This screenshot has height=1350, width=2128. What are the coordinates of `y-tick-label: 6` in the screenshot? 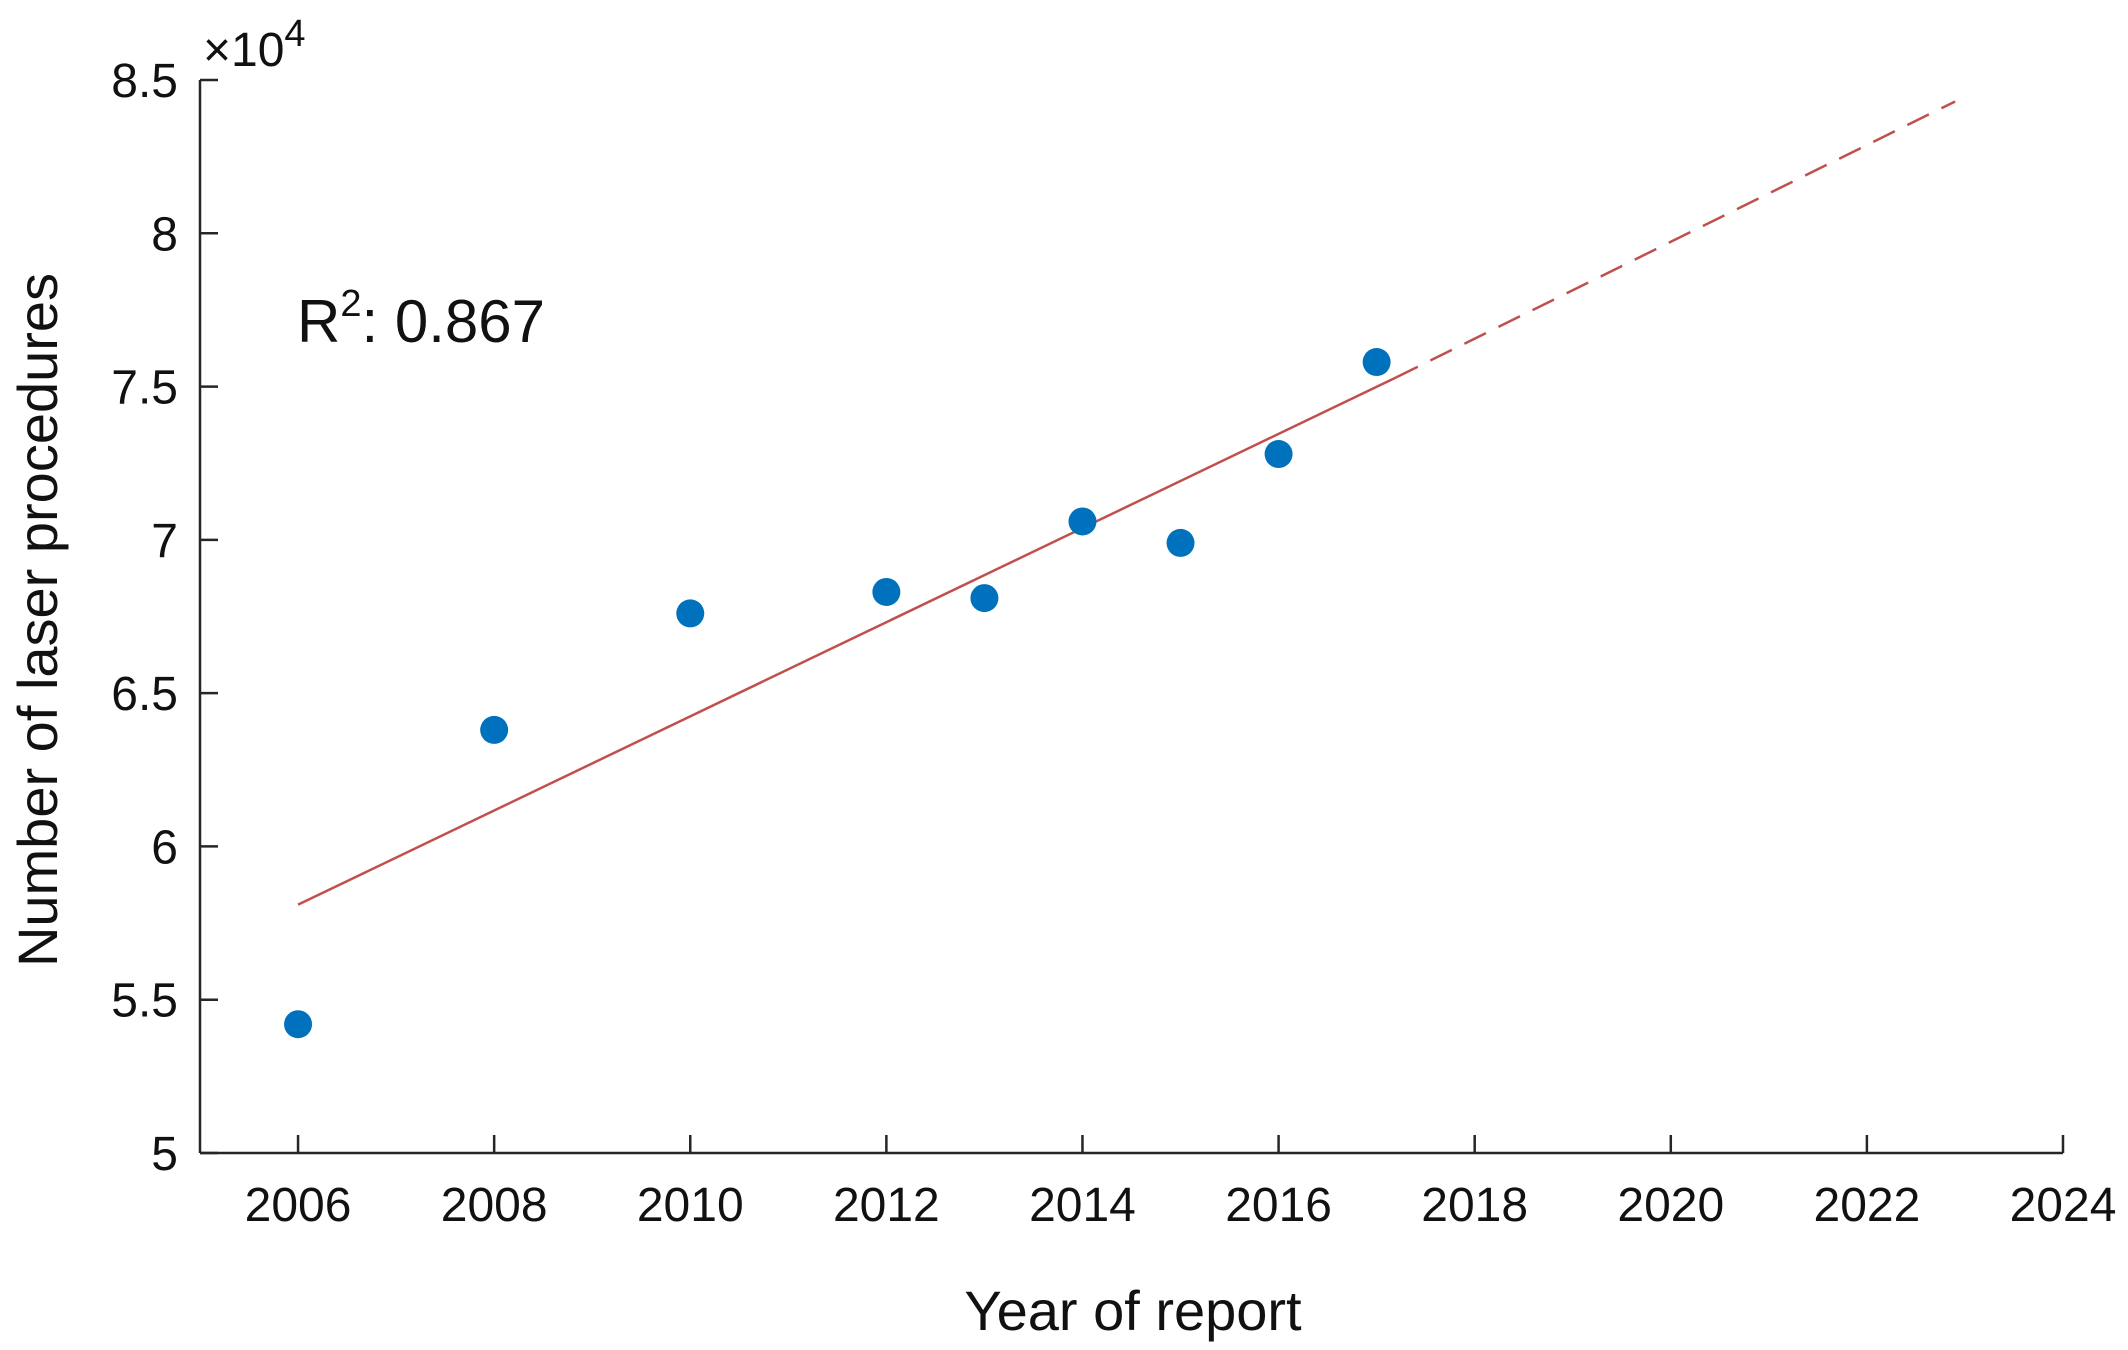 It's located at (164, 847).